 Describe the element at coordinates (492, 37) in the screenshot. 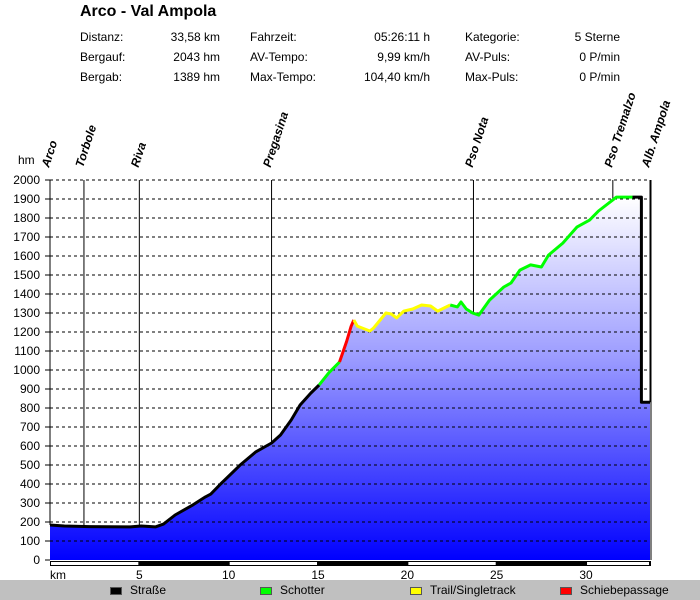

I see `stat-label: Kategorie:` at that location.